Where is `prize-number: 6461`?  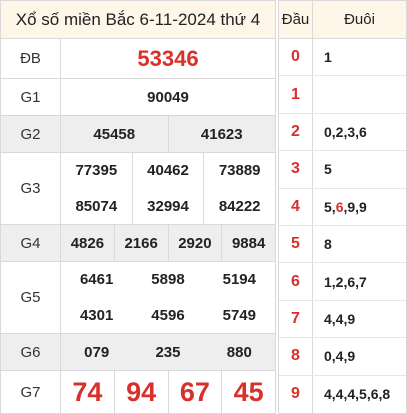
prize-number: 6461 is located at coordinates (96, 280).